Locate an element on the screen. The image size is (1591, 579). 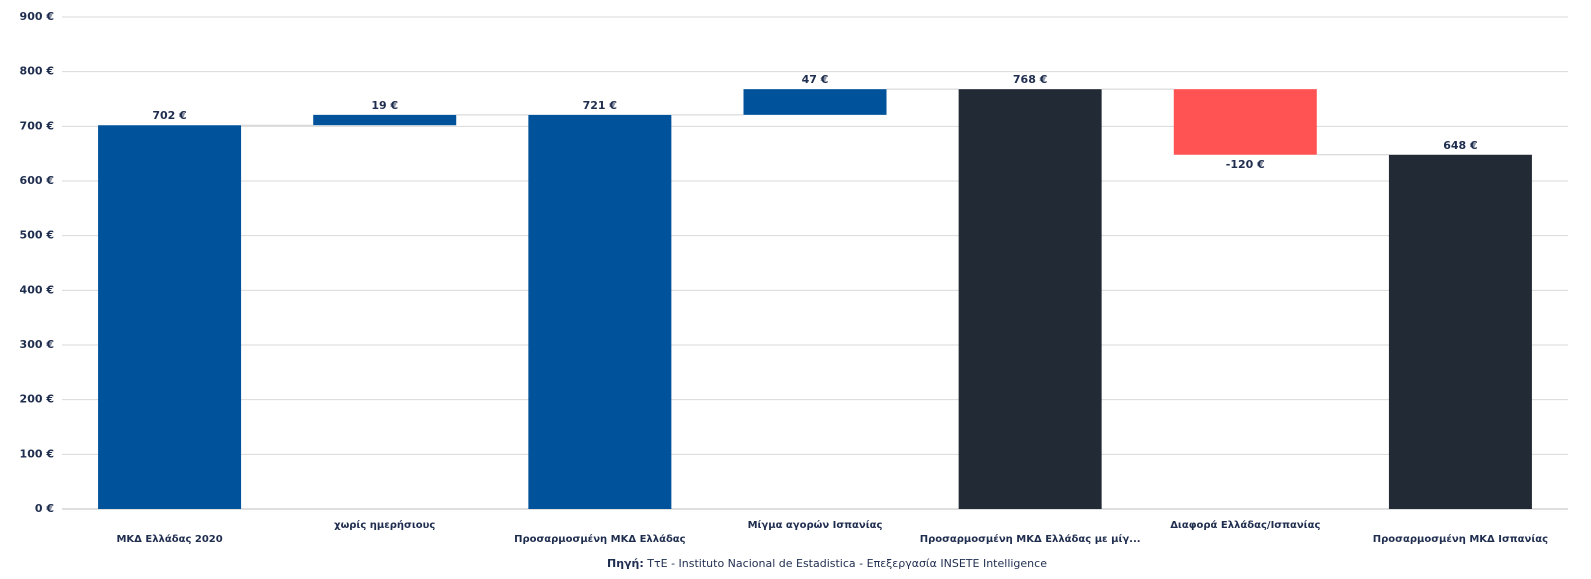
value-label: 721 € is located at coordinates (600, 105).